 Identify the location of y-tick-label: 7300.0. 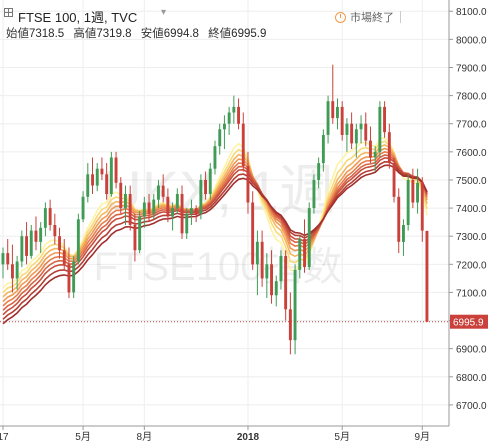
(471, 237).